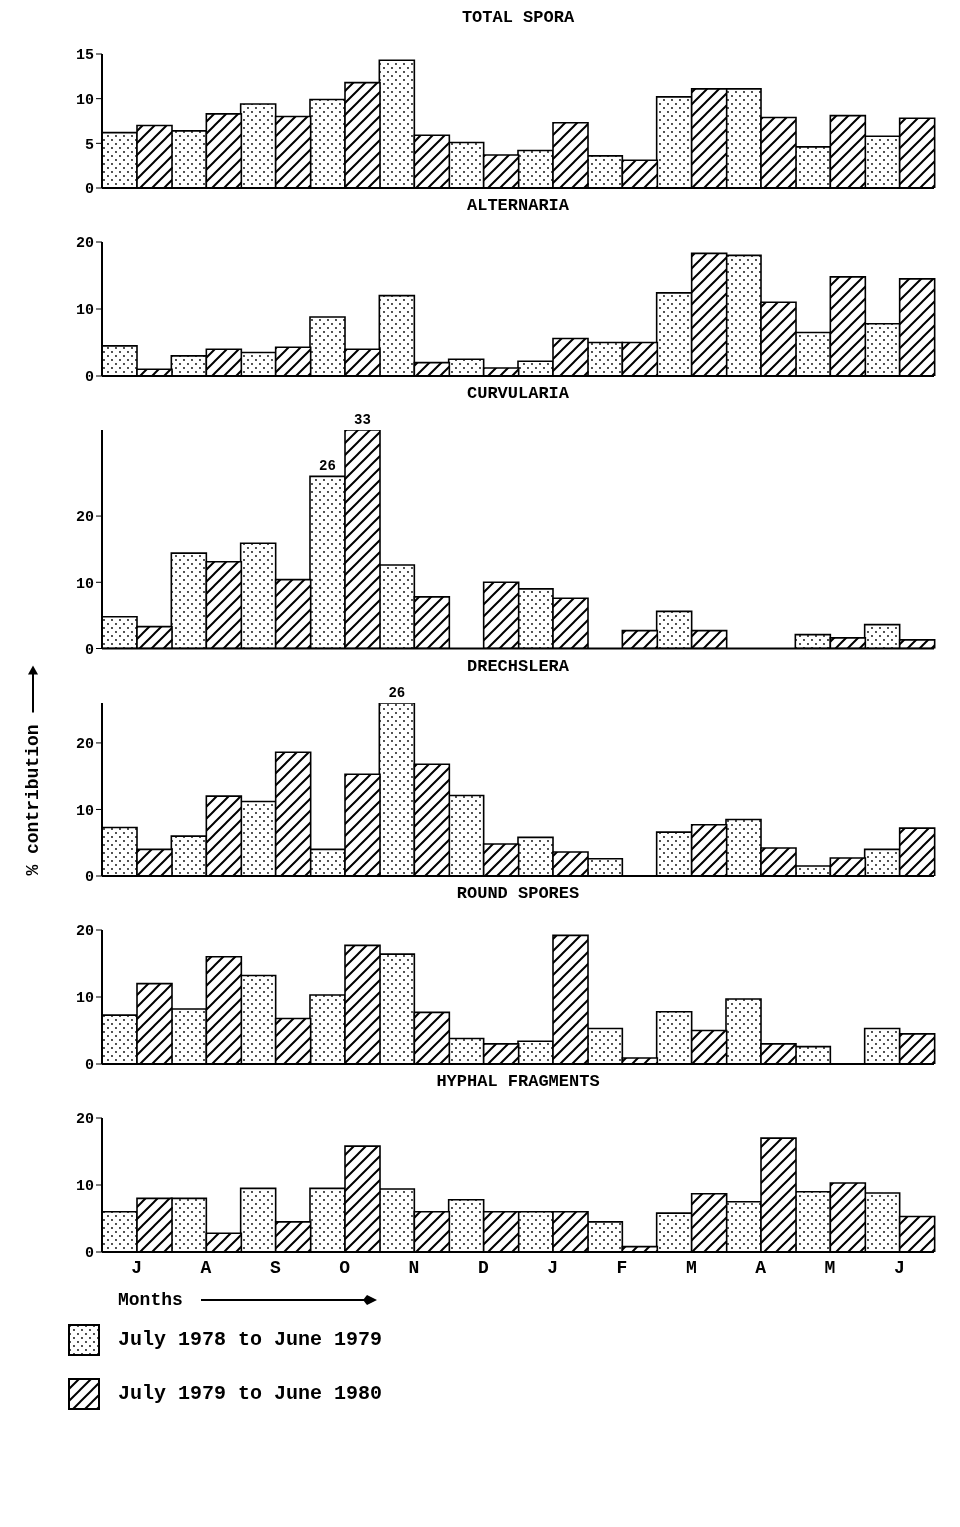 The image size is (960, 1527). What do you see at coordinates (150, 1299) in the screenshot?
I see `x-axis-title: Months` at bounding box center [150, 1299].